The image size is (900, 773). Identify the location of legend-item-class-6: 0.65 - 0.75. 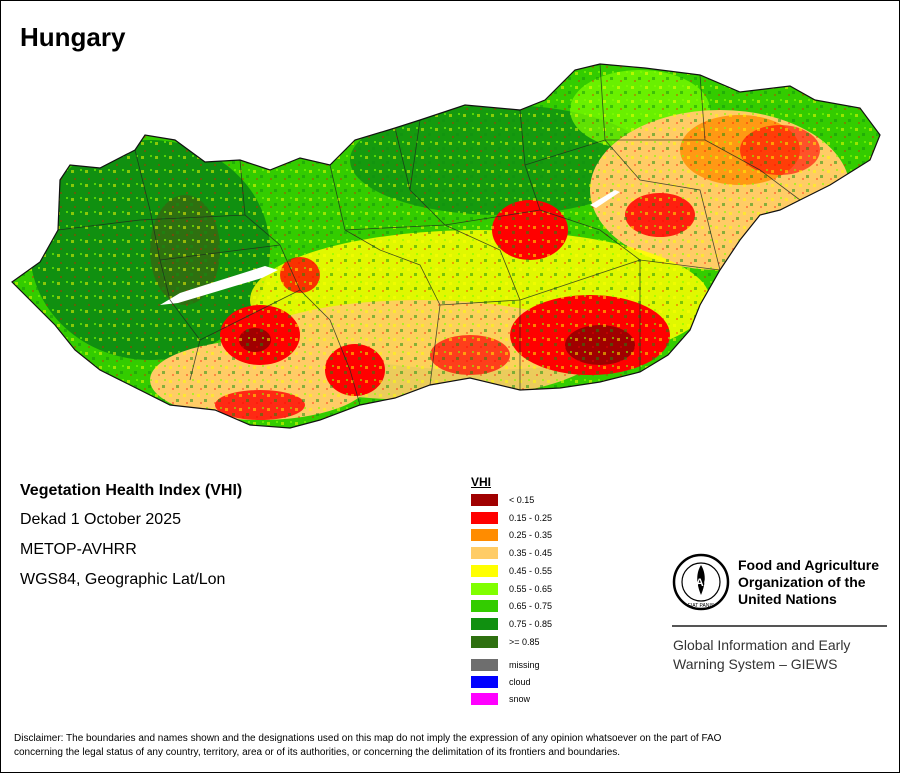
(511, 606).